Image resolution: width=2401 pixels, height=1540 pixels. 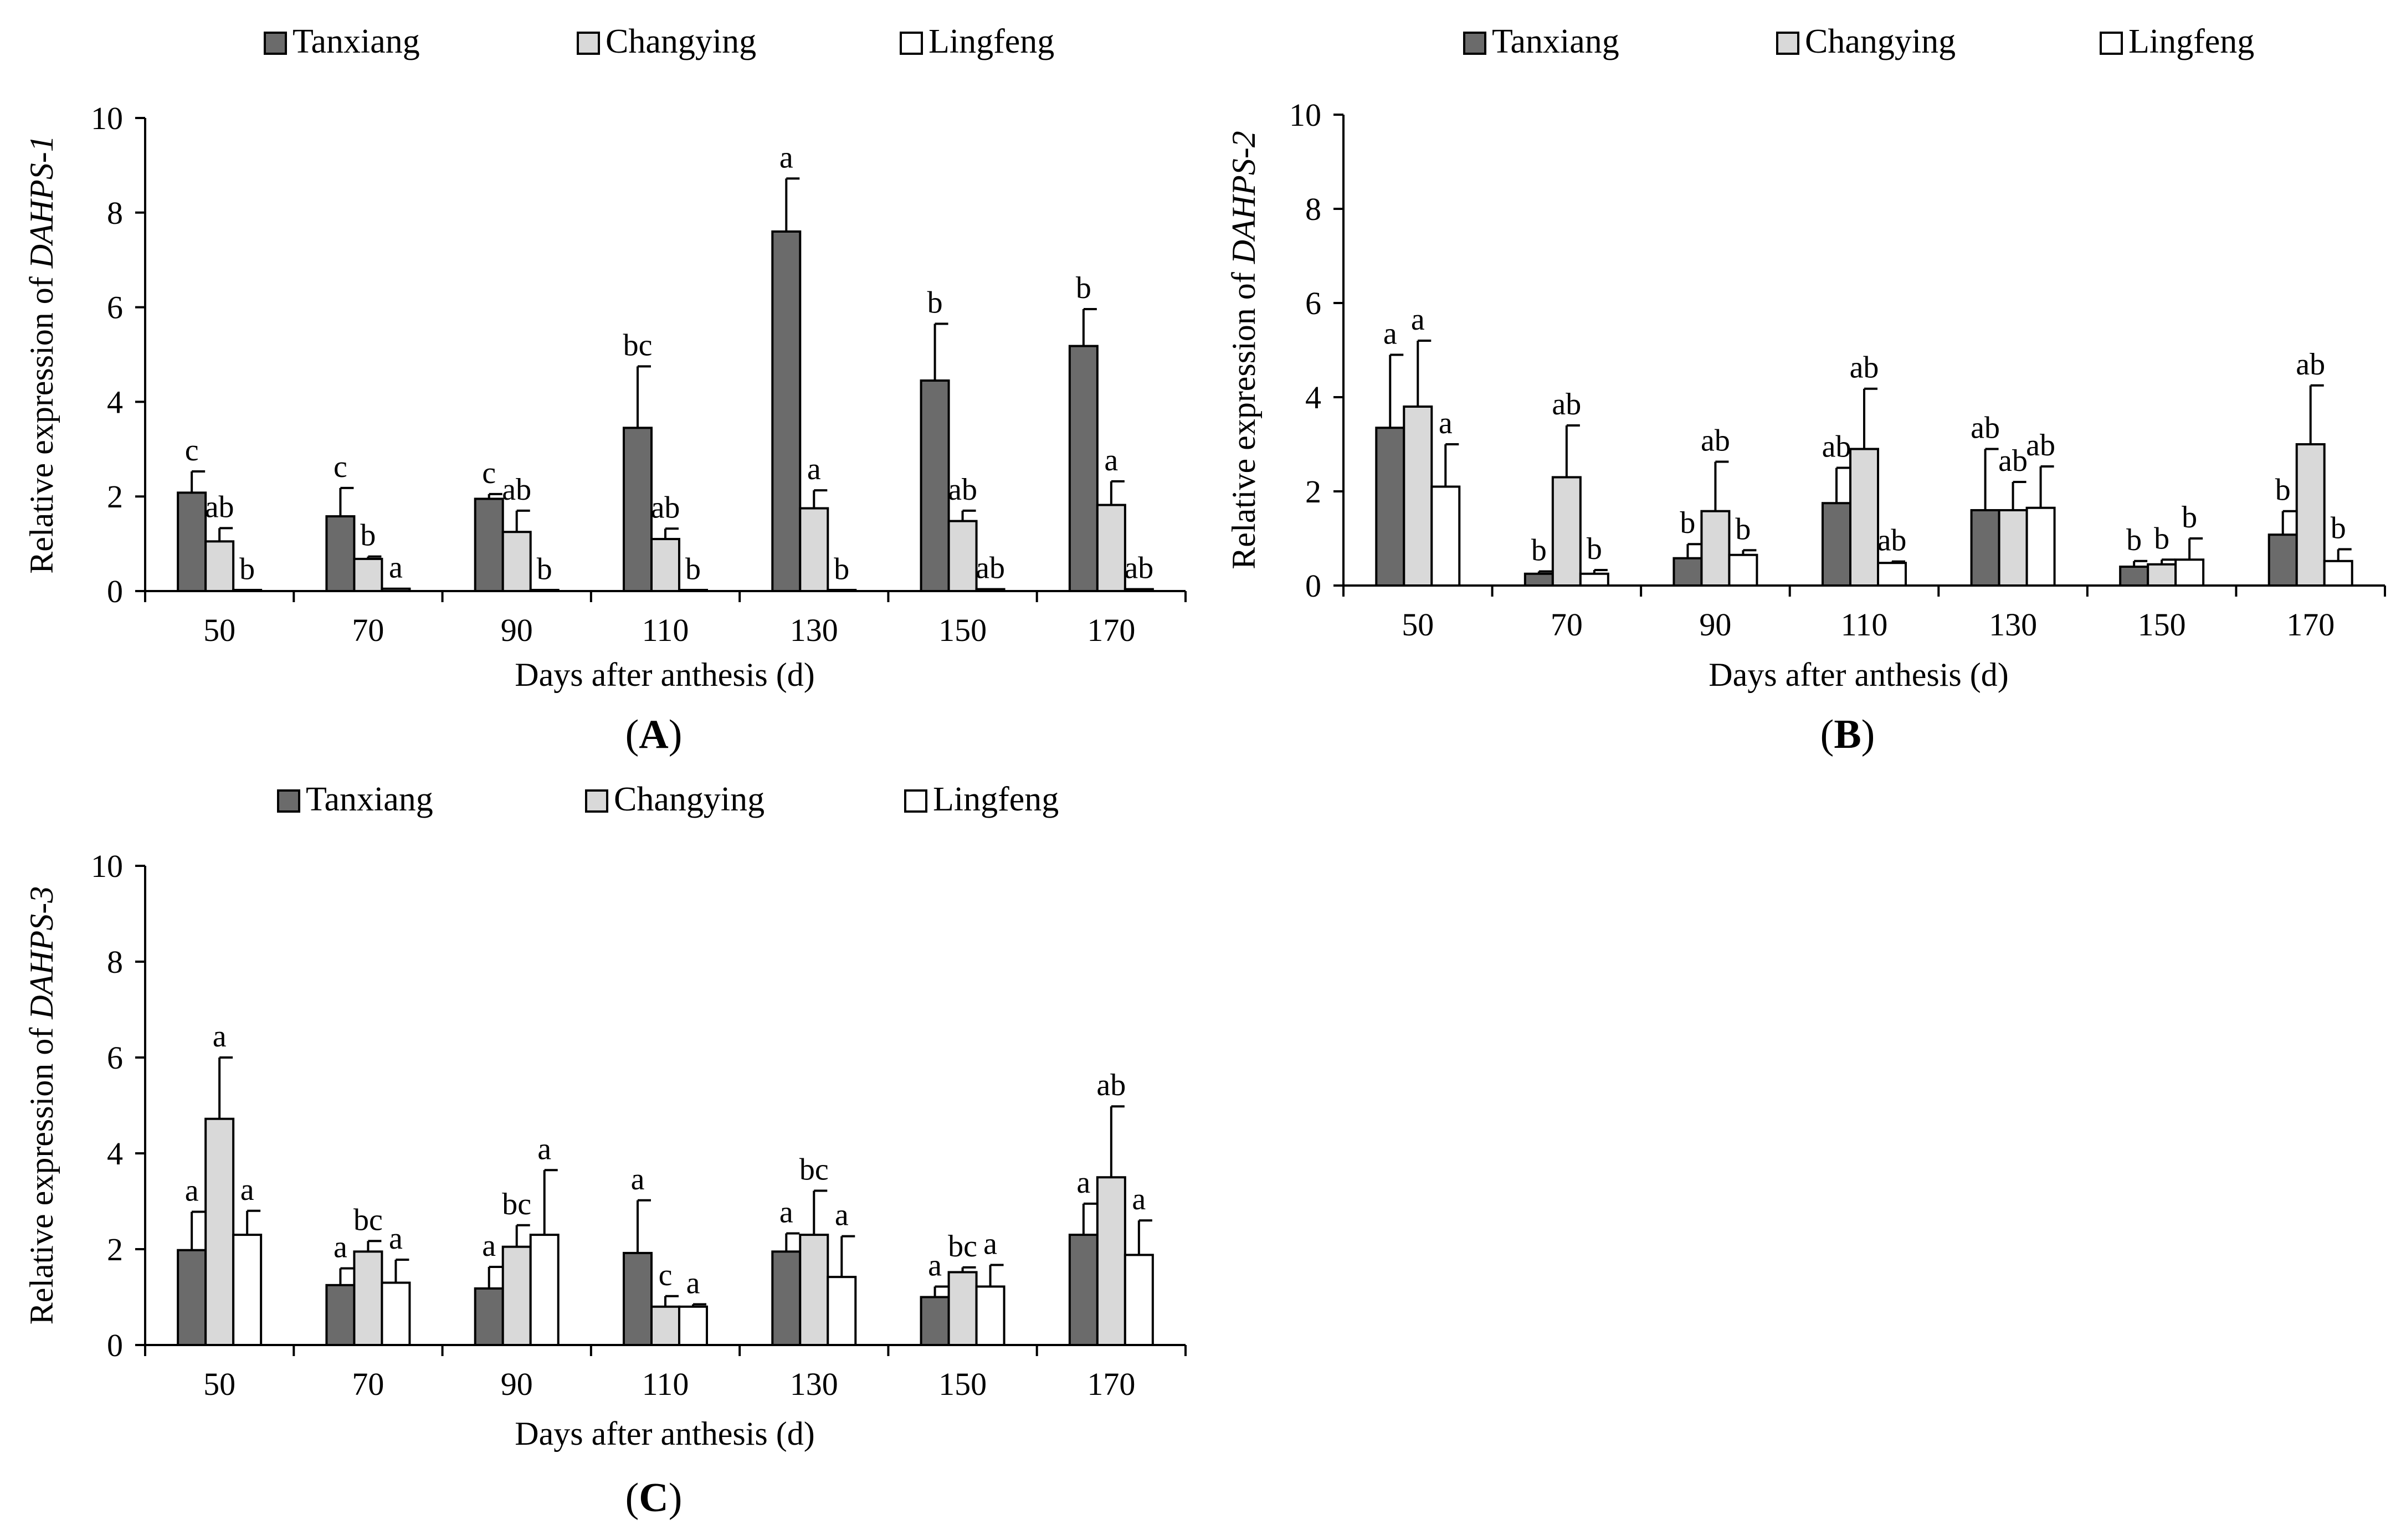 What do you see at coordinates (841, 569) in the screenshot?
I see `significance-label-lingfeng-130: b` at bounding box center [841, 569].